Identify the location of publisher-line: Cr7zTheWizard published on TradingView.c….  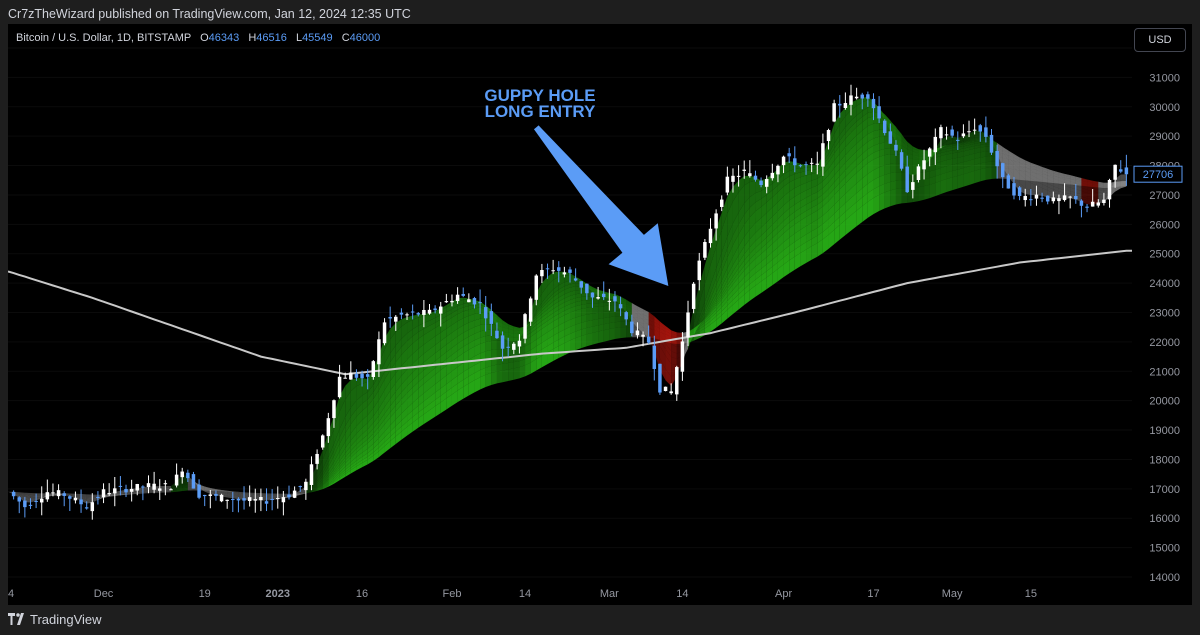
(209, 14).